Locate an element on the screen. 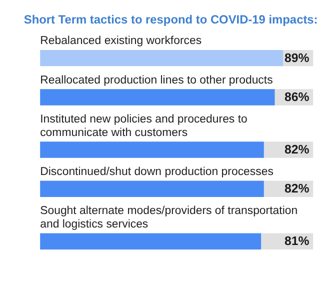  y-tick-label: Reallocated production lines to other products is located at coordinates (157, 80).